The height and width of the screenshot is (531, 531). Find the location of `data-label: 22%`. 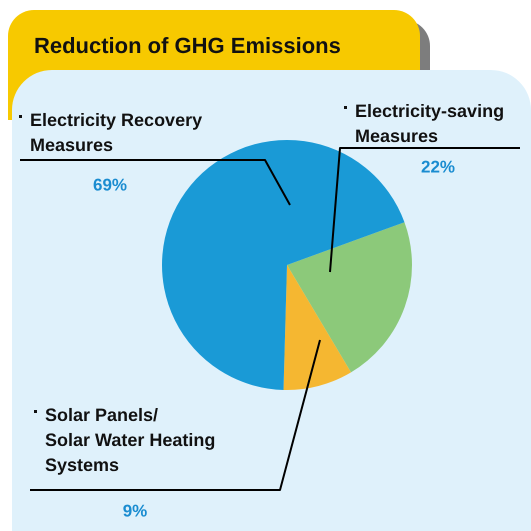

data-label: 22% is located at coordinates (438, 167).